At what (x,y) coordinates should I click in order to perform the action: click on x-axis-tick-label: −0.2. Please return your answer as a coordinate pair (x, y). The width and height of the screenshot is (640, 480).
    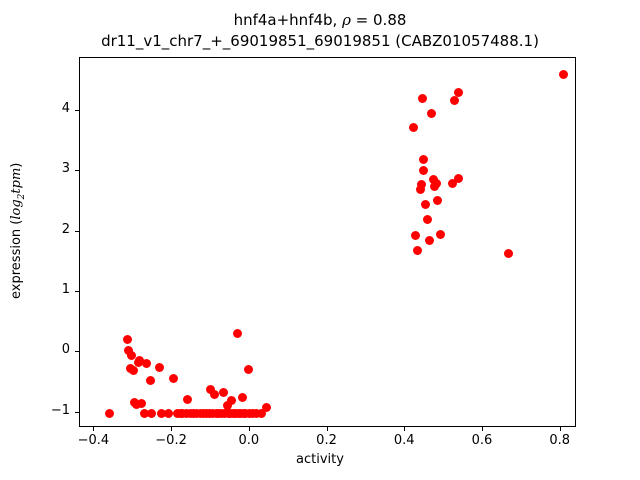
    Looking at the image, I should click on (171, 440).